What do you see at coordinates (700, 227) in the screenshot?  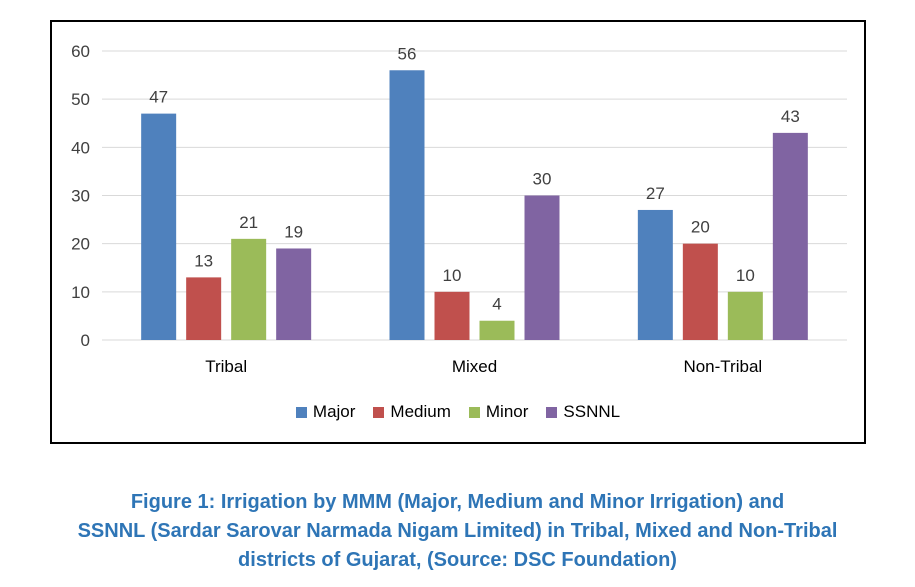 I see `data-label: 20` at bounding box center [700, 227].